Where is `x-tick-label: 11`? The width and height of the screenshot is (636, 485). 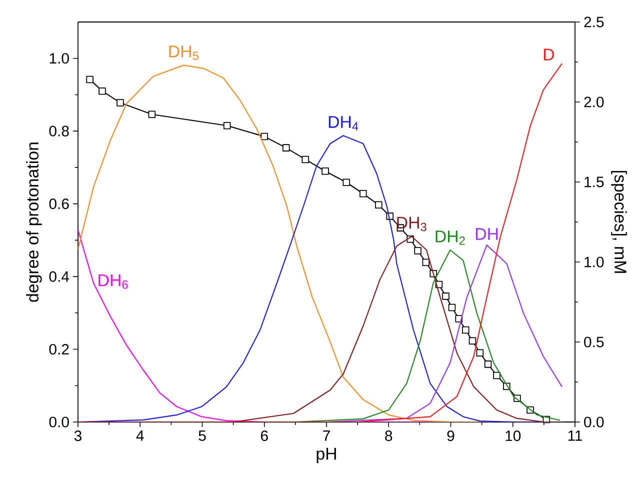
x-tick-label: 11 is located at coordinates (575, 435).